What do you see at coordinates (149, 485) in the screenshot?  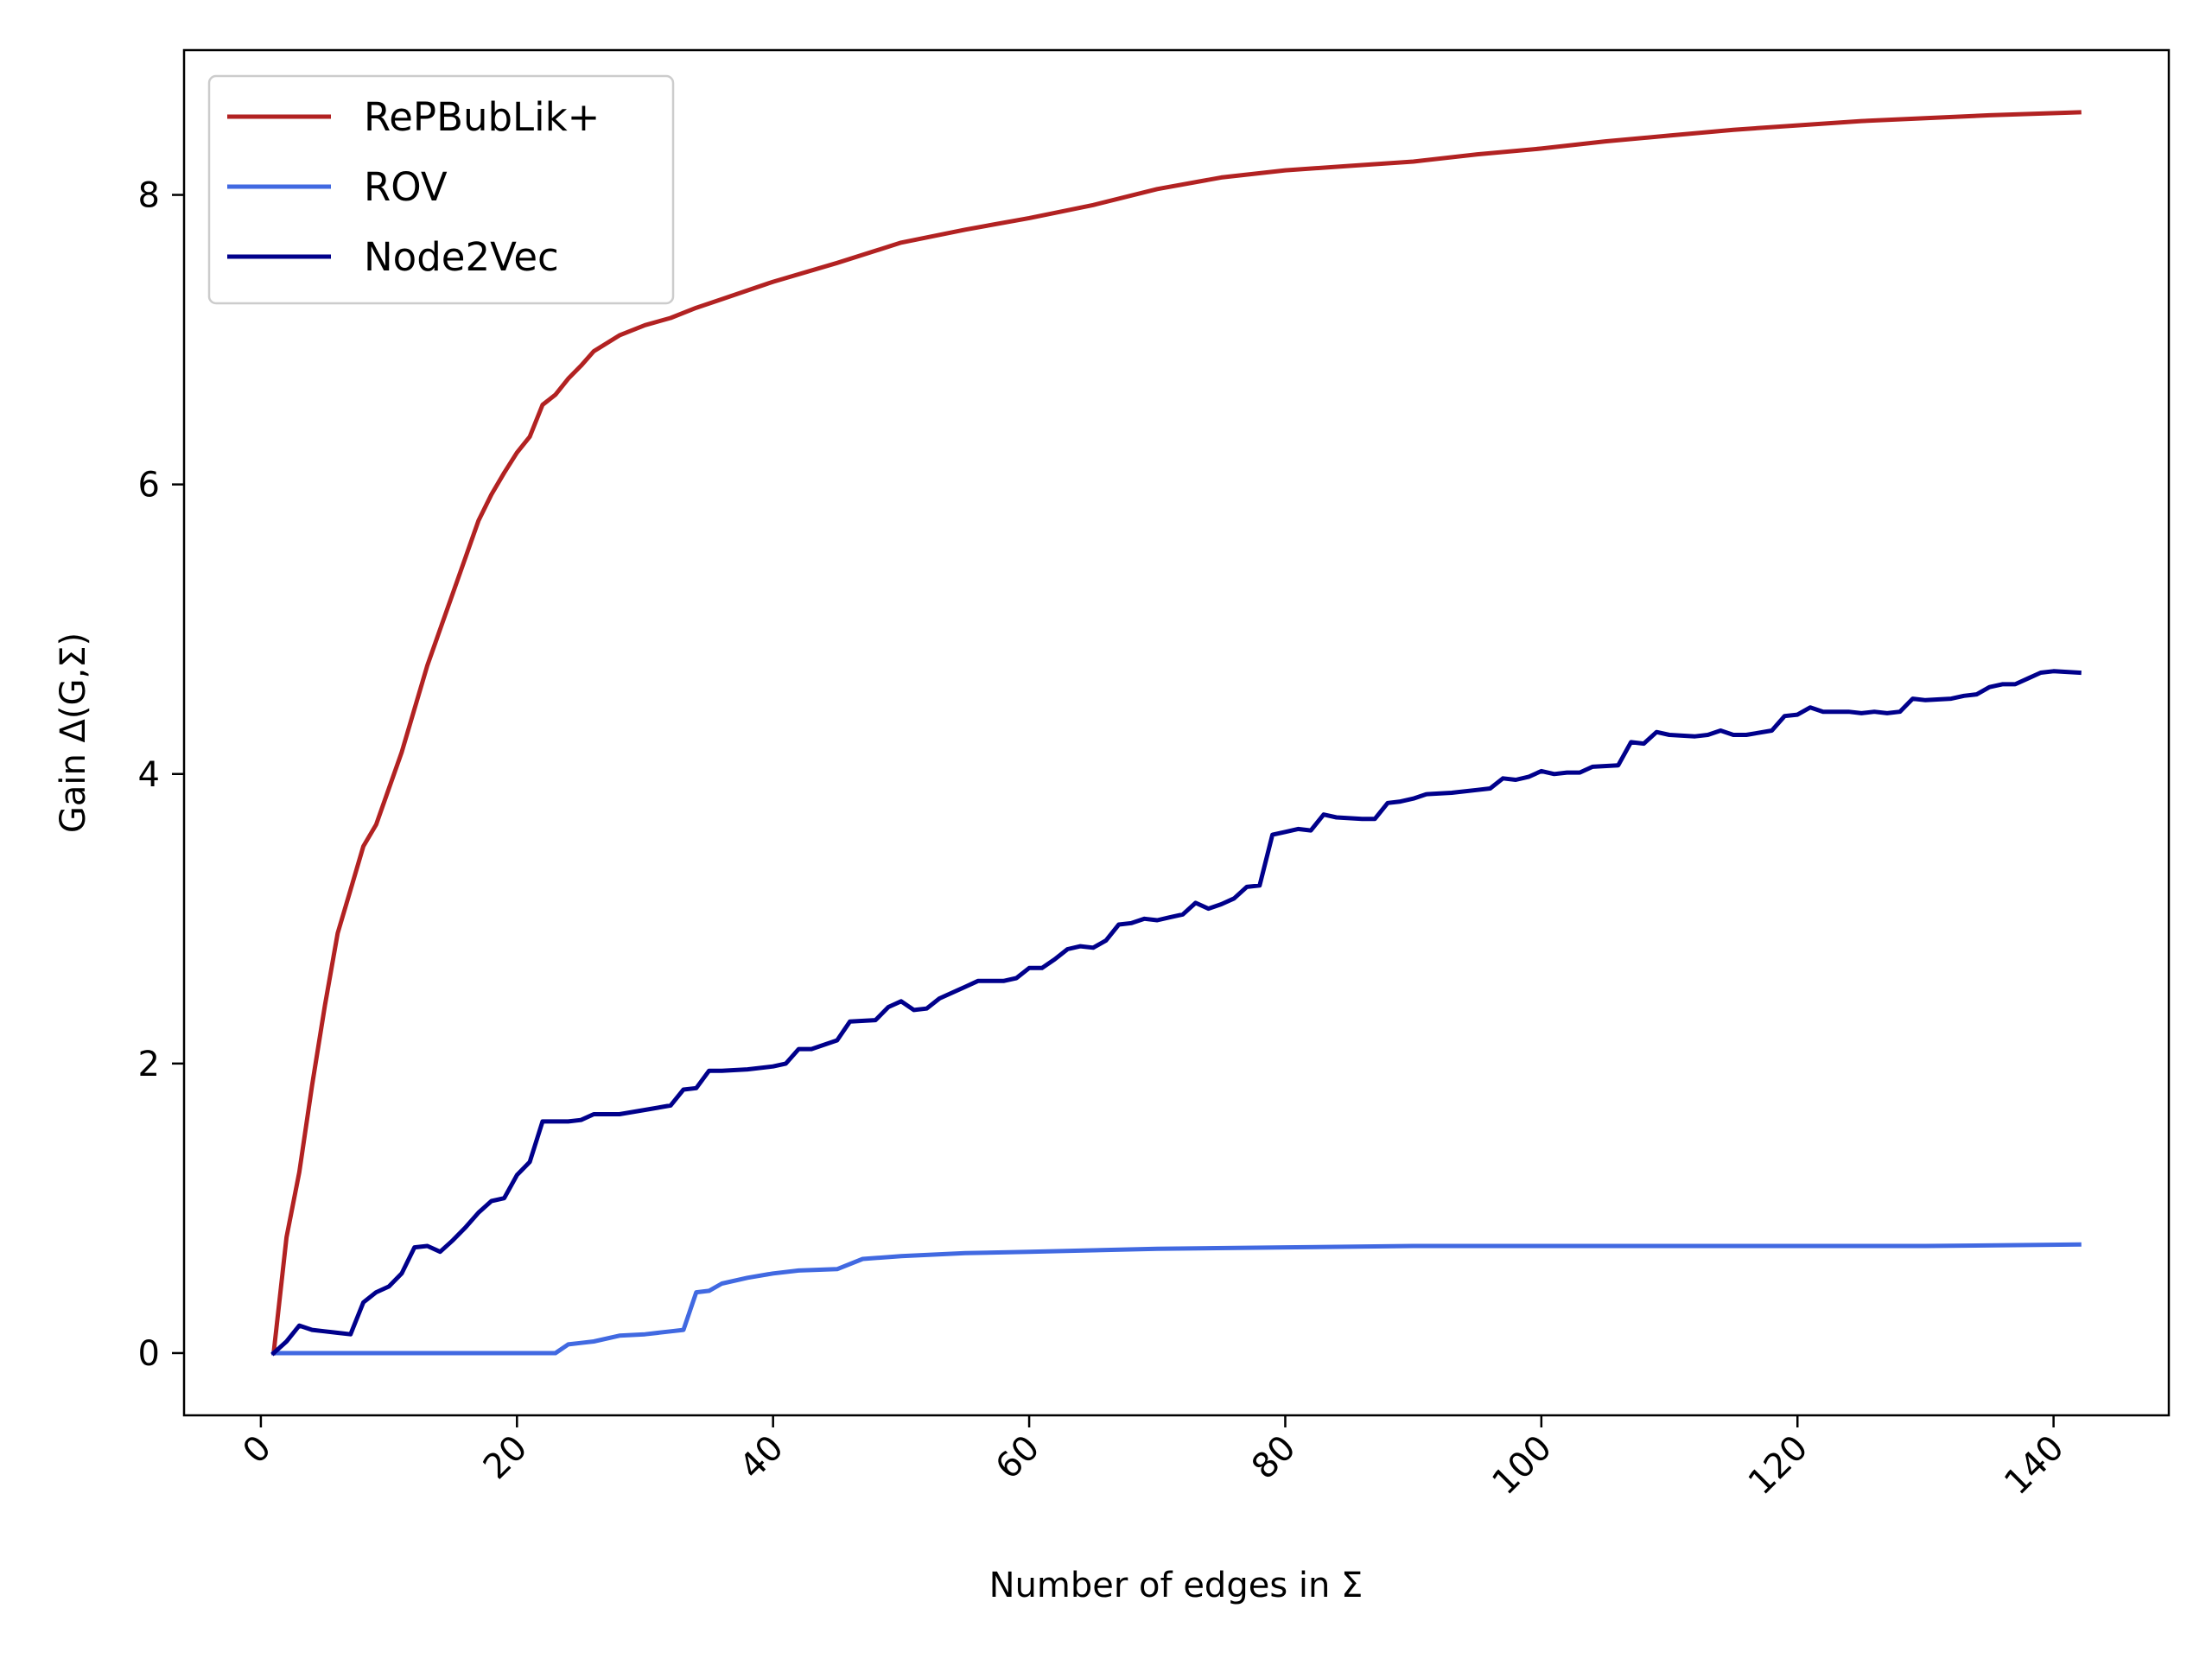 I see `y-tick-label: 6` at bounding box center [149, 485].